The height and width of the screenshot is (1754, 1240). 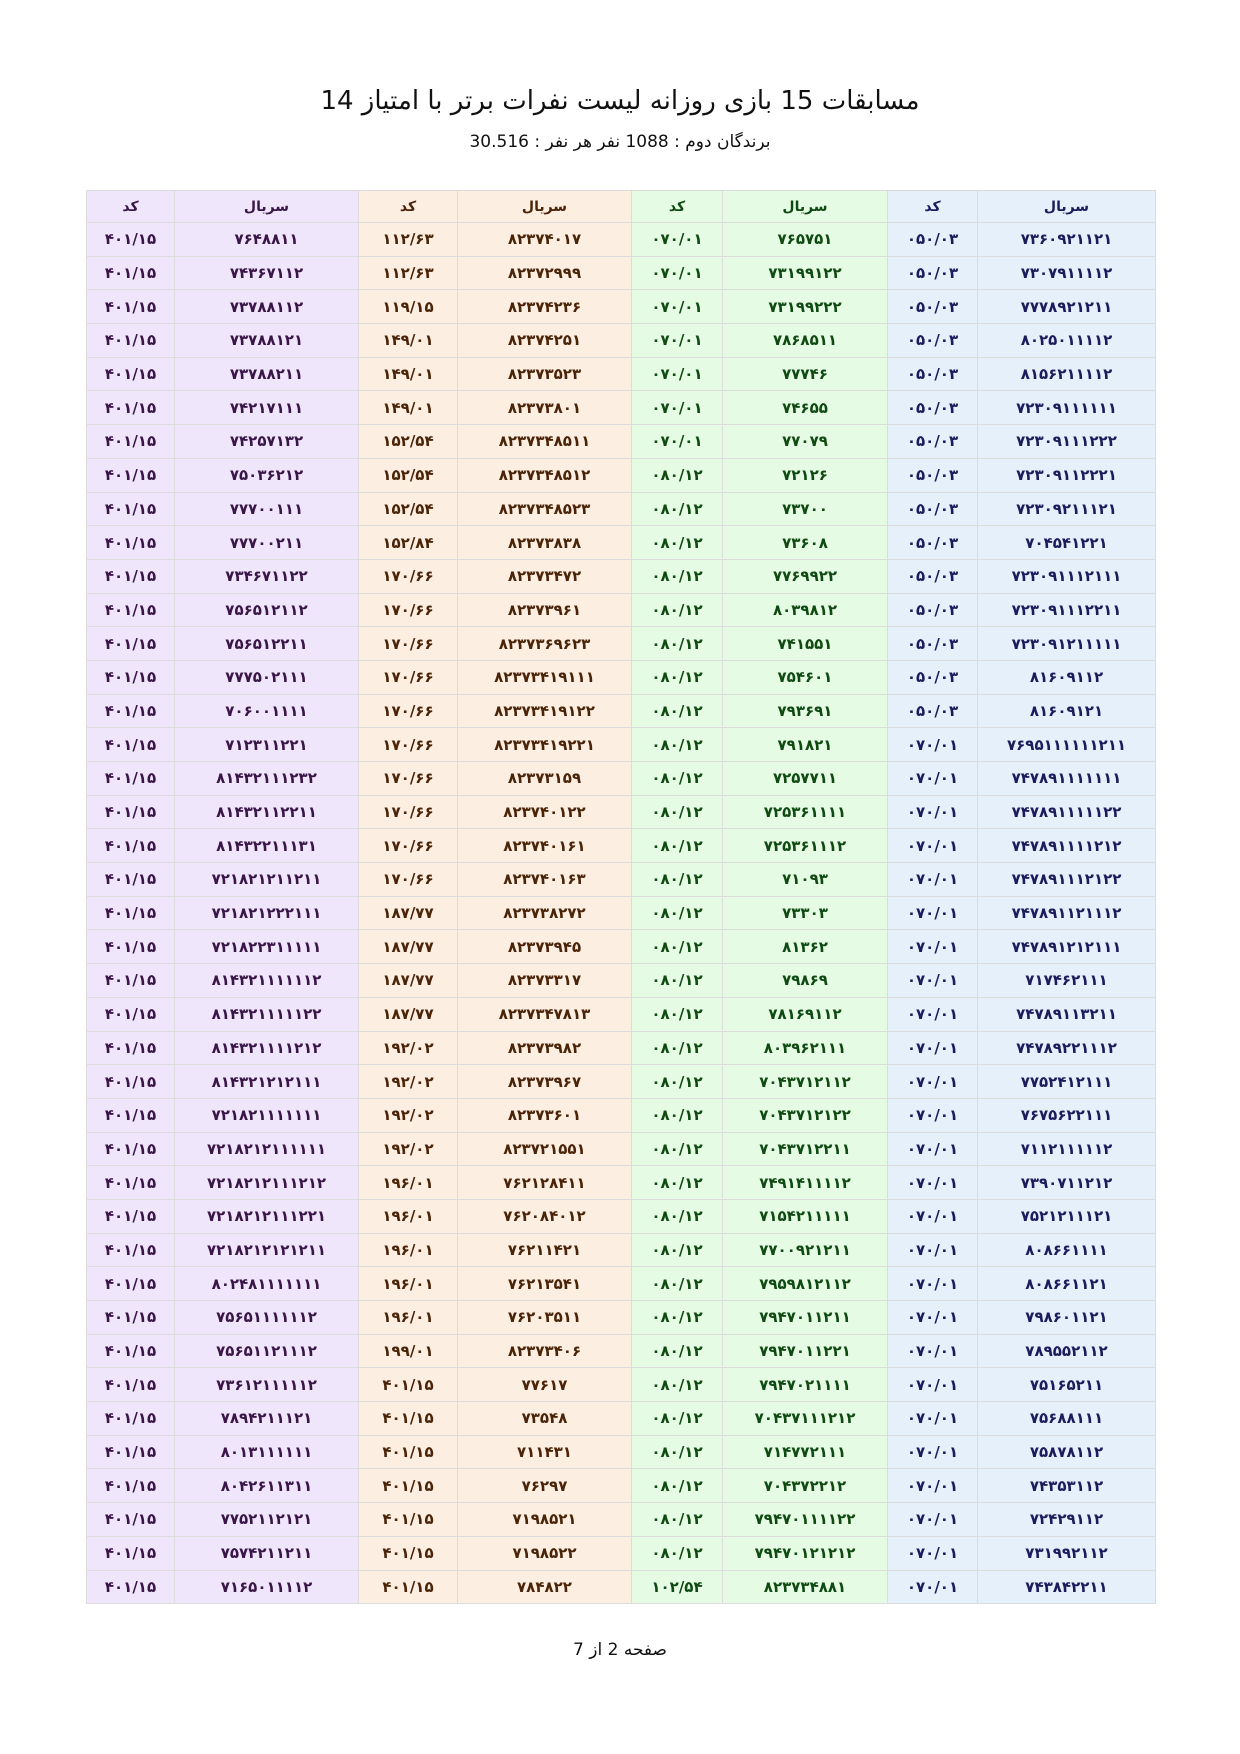 I want to click on header-row: سریال کد سریال کد سریال کد سریال کد, so click(x=621, y=206).